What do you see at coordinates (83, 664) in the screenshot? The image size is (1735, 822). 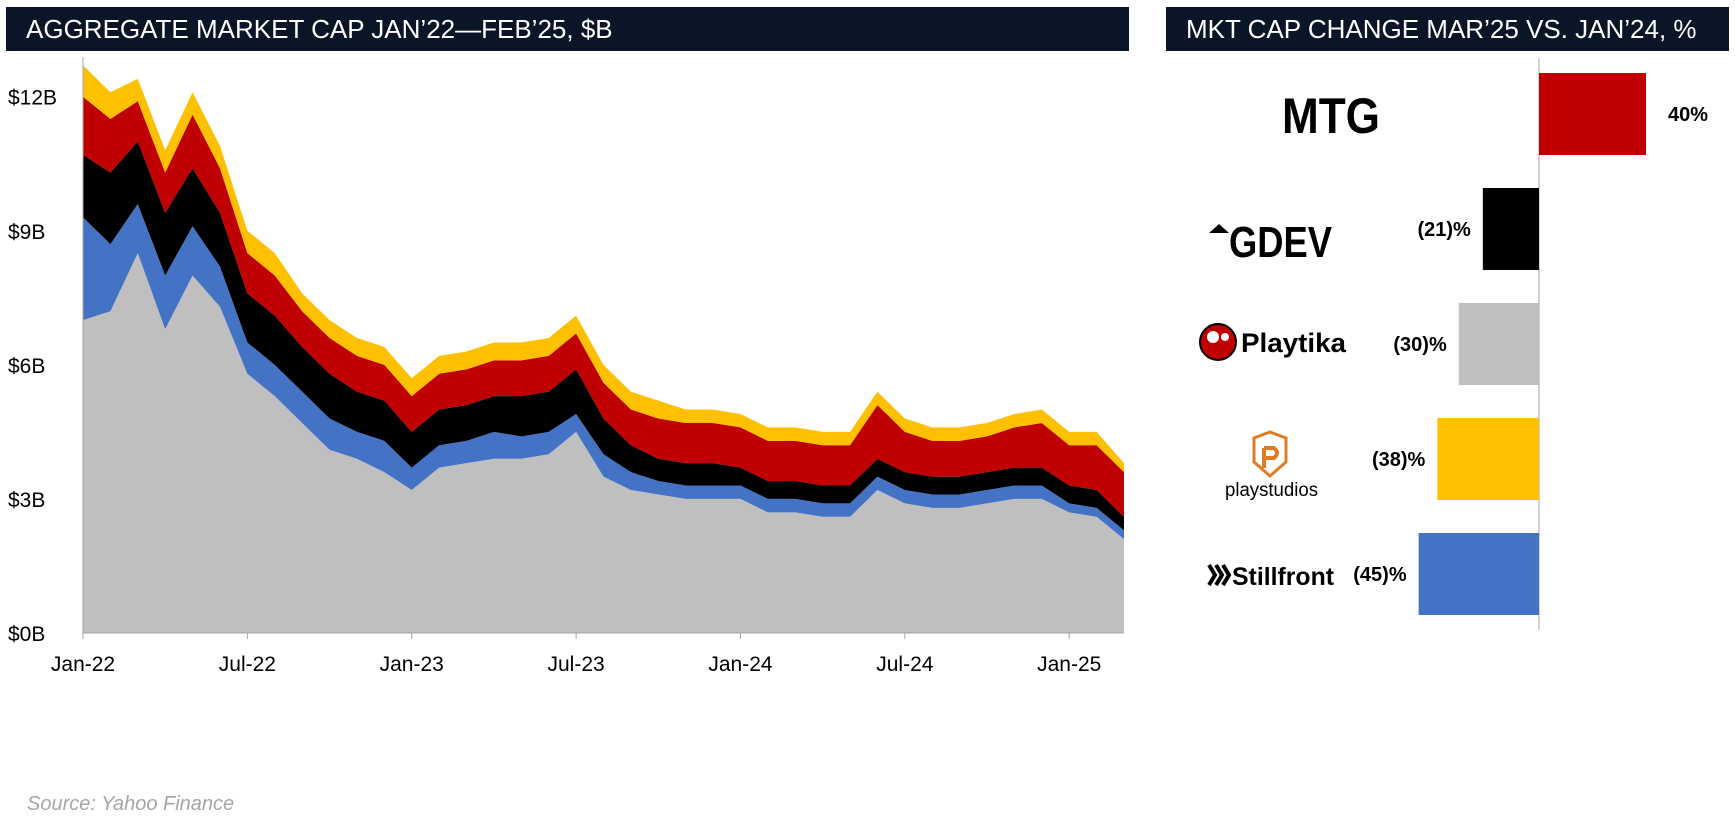 I see `x-tick-label: Jan-22` at bounding box center [83, 664].